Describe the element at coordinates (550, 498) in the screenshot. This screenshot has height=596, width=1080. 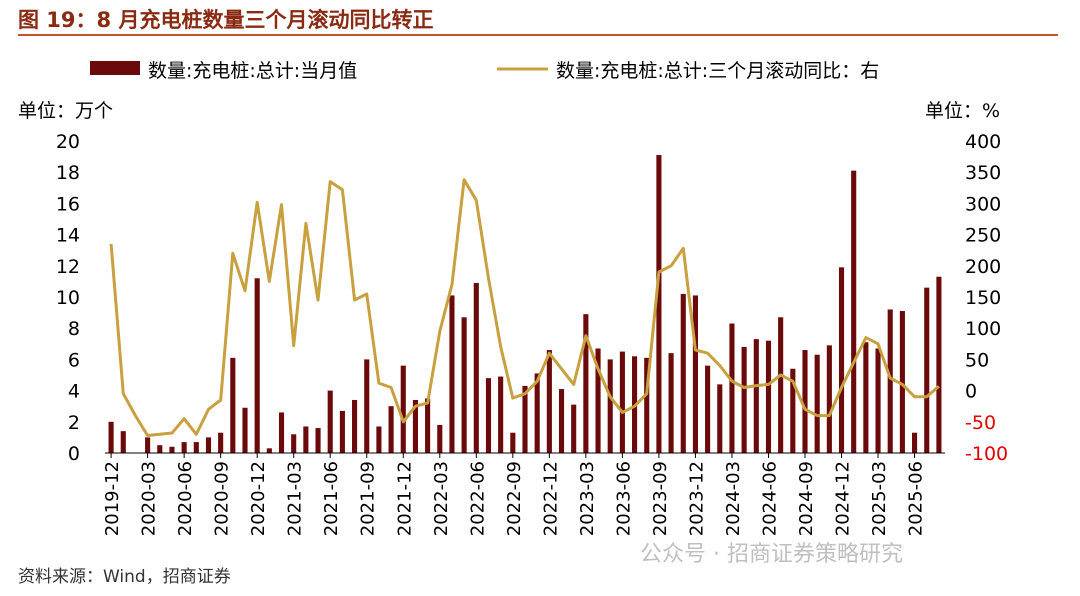
I see `x-tick-label: 2022-12` at that location.